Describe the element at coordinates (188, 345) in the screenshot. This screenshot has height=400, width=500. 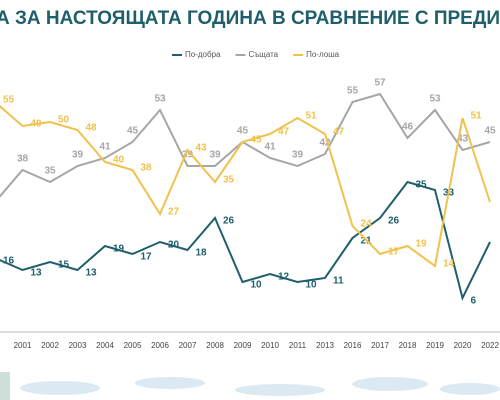
I see `x-tick-label: 2007` at that location.